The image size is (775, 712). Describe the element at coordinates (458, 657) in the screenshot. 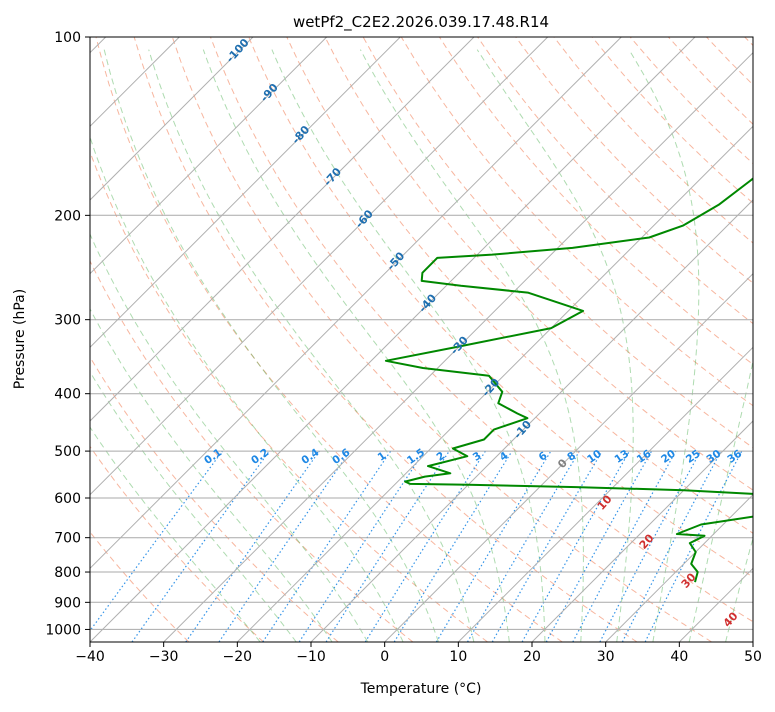

I see `x-tick-label: 10` at that location.